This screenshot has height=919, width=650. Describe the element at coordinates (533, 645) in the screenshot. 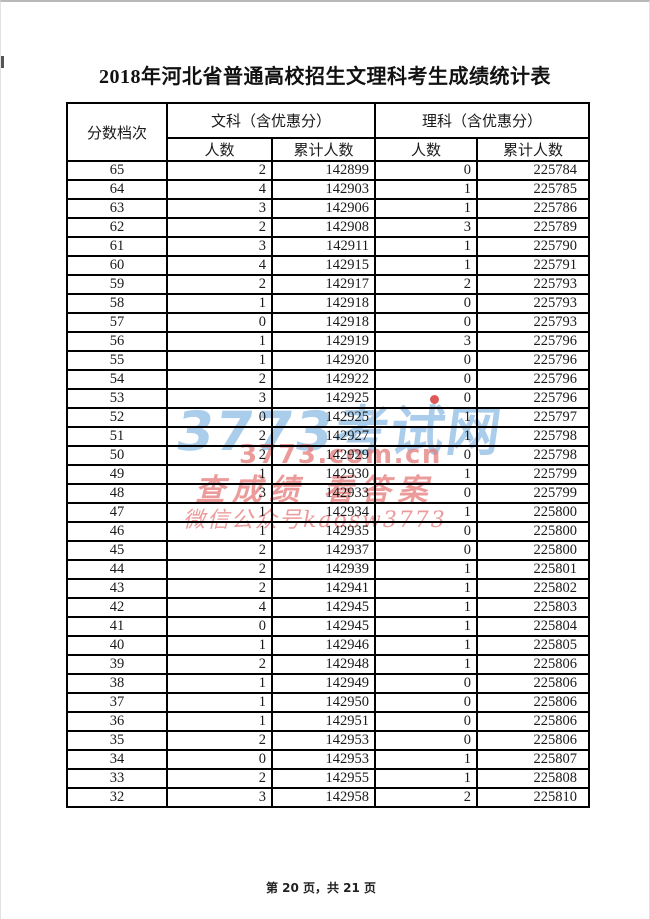

I see `like-cumulative-cell: 225805` at that location.